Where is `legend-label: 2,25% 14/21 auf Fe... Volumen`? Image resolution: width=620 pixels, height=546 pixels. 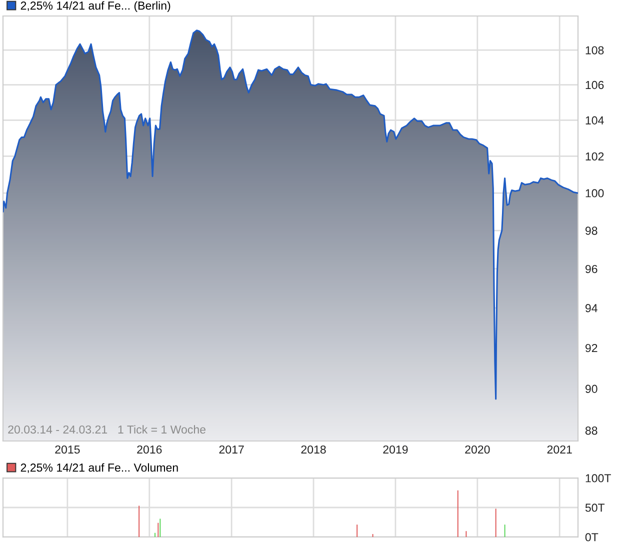 legend-label: 2,25% 14/21 auf Fe... Volumen is located at coordinates (99, 468).